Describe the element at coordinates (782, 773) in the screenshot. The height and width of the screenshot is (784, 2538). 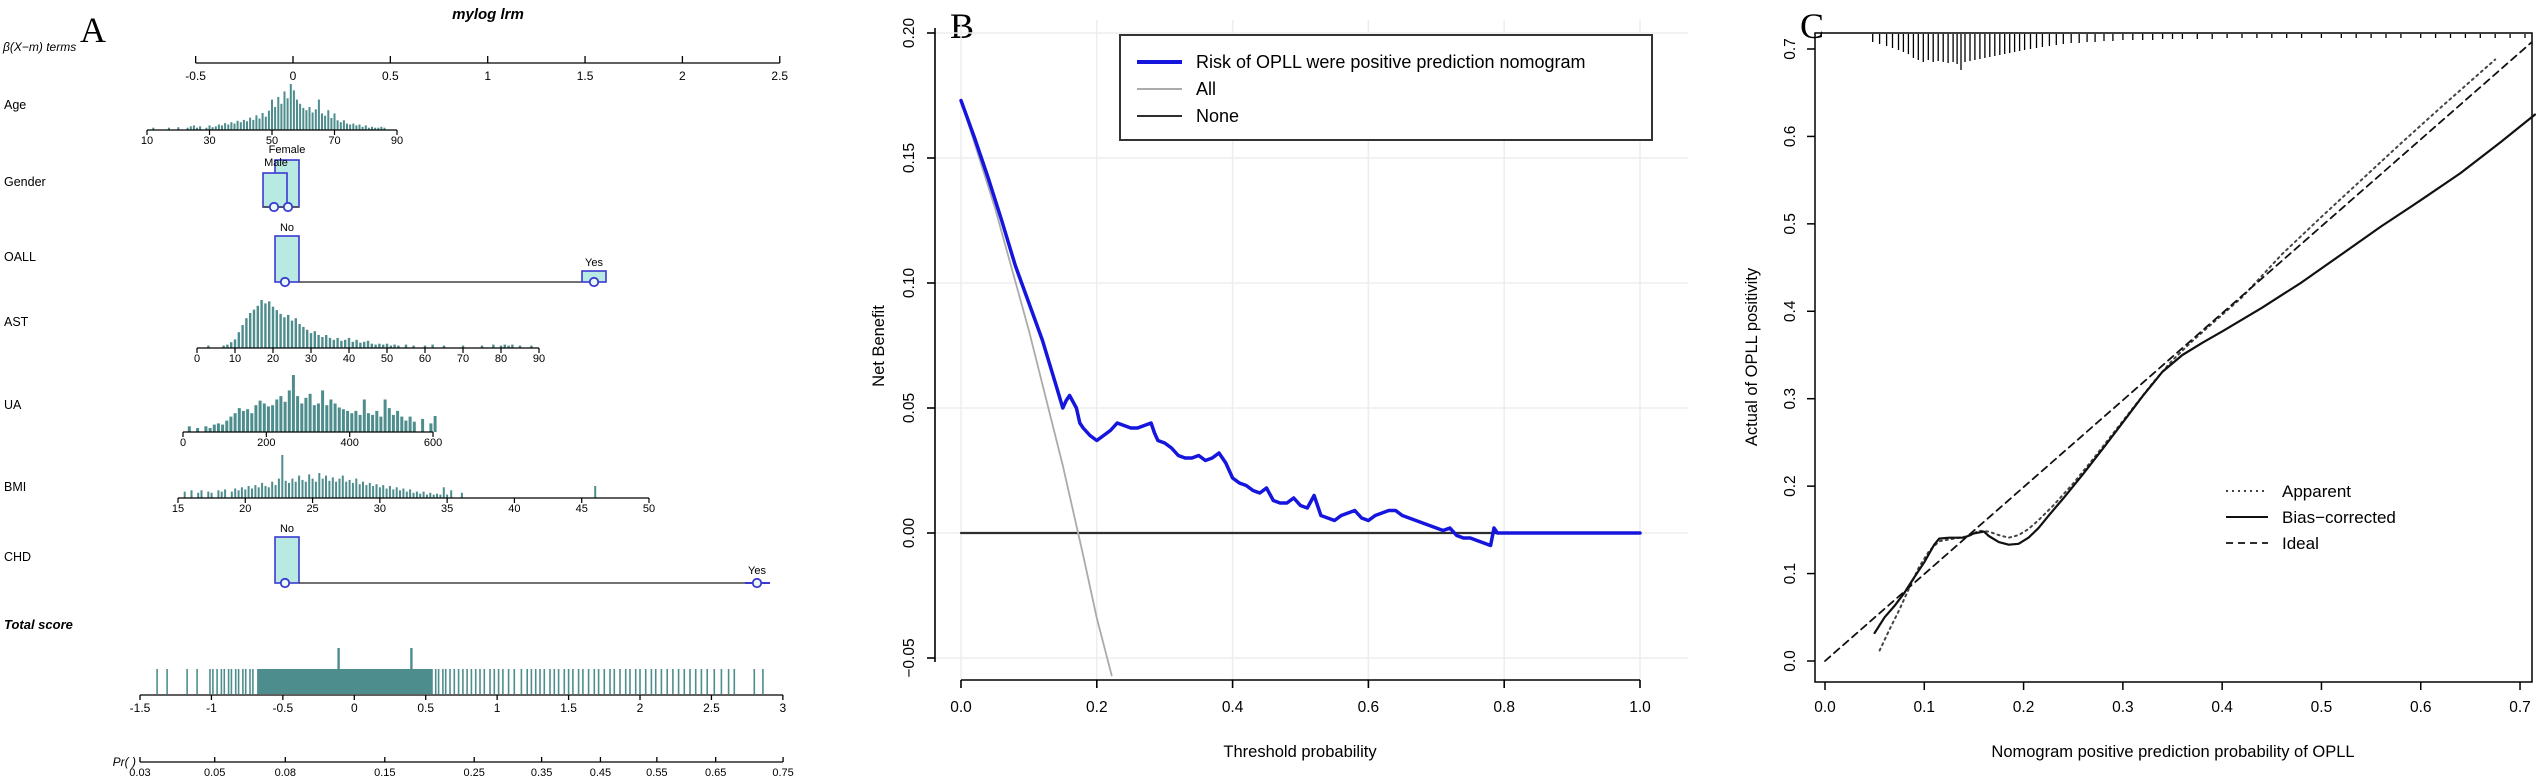
I see `pr-axis-tick-label: 0.75` at that location.